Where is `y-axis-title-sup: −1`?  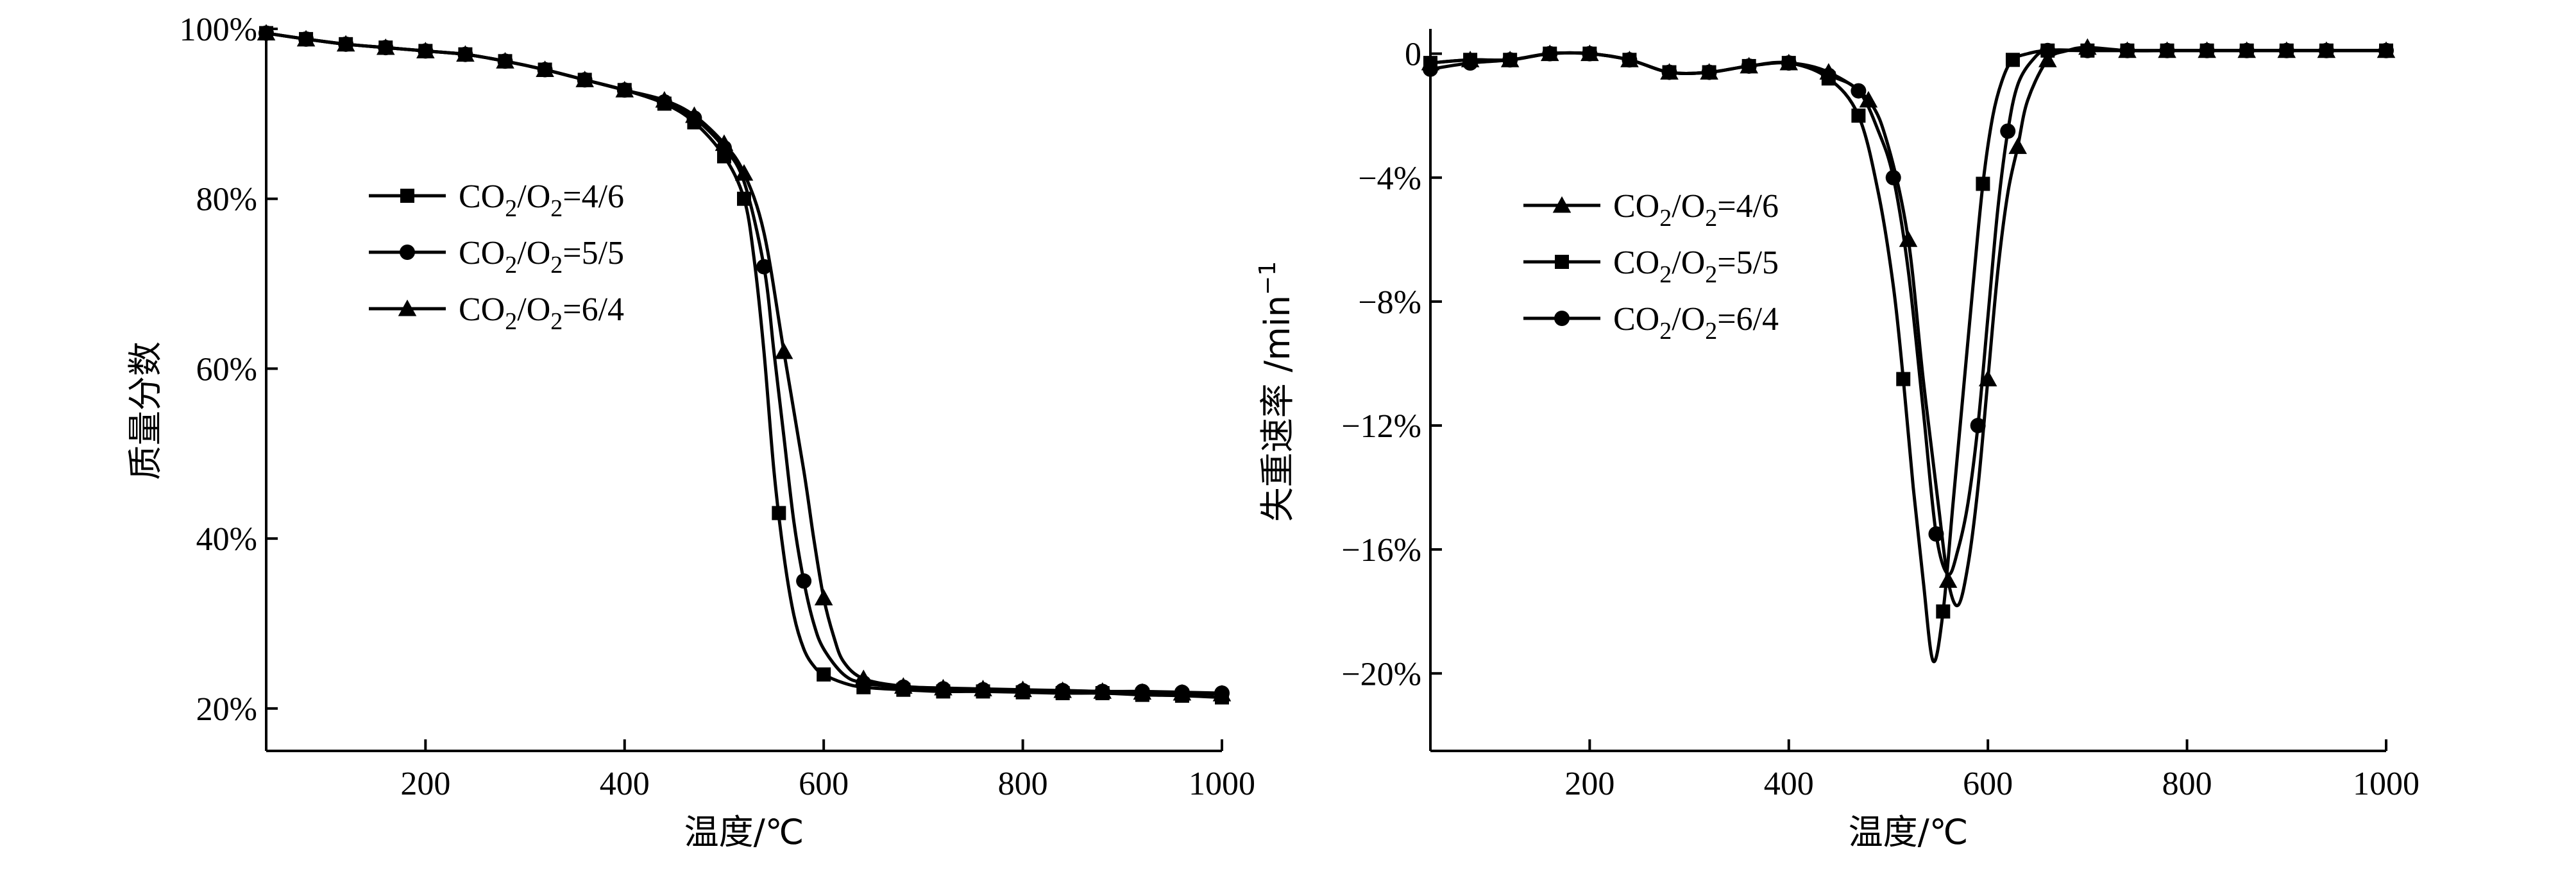
y-axis-title-sup: −1 is located at coordinates (1268, 278).